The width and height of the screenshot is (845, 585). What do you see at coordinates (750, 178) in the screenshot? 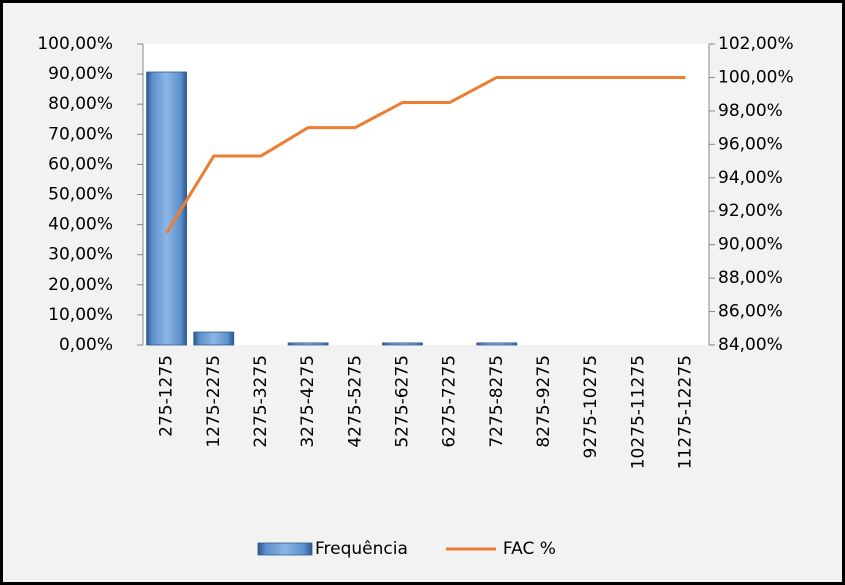
I see `y2-tick-label: 94,00%` at bounding box center [750, 178].